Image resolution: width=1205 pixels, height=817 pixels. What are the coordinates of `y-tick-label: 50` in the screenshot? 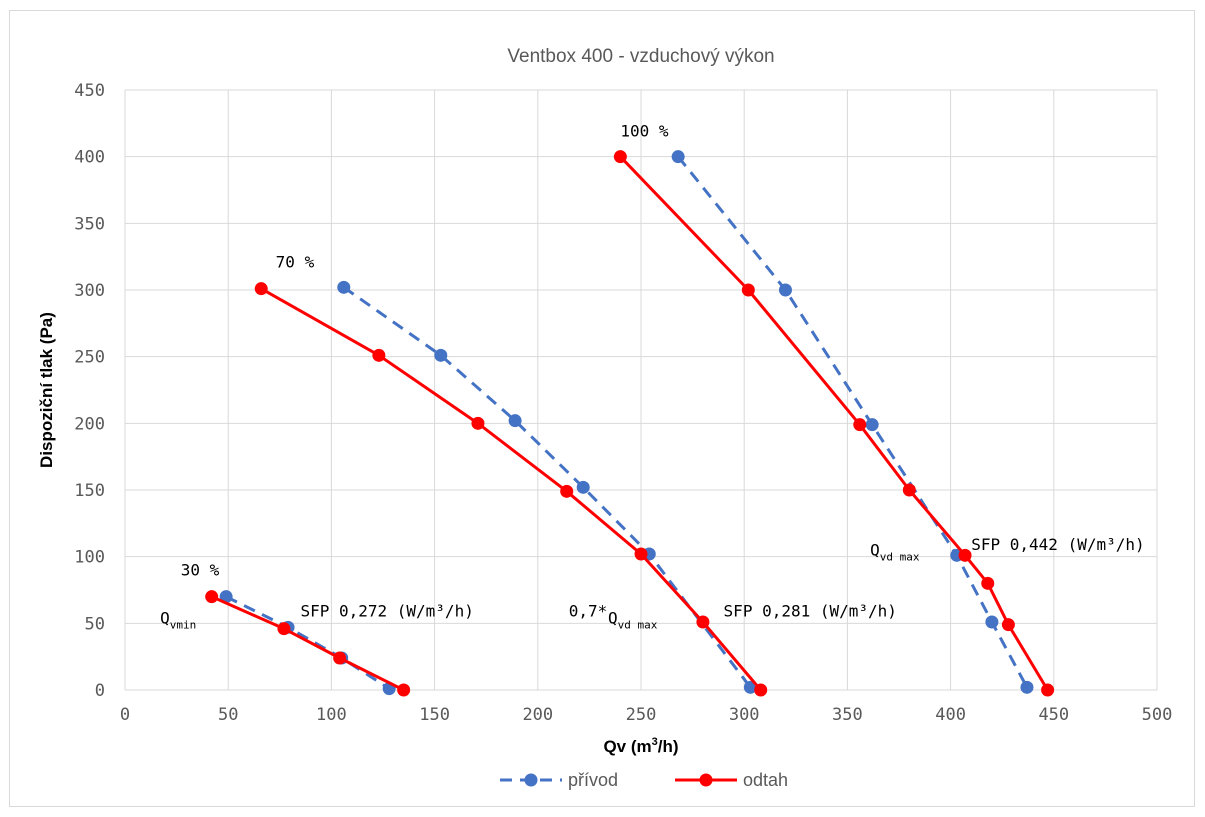 It's located at (95, 624).